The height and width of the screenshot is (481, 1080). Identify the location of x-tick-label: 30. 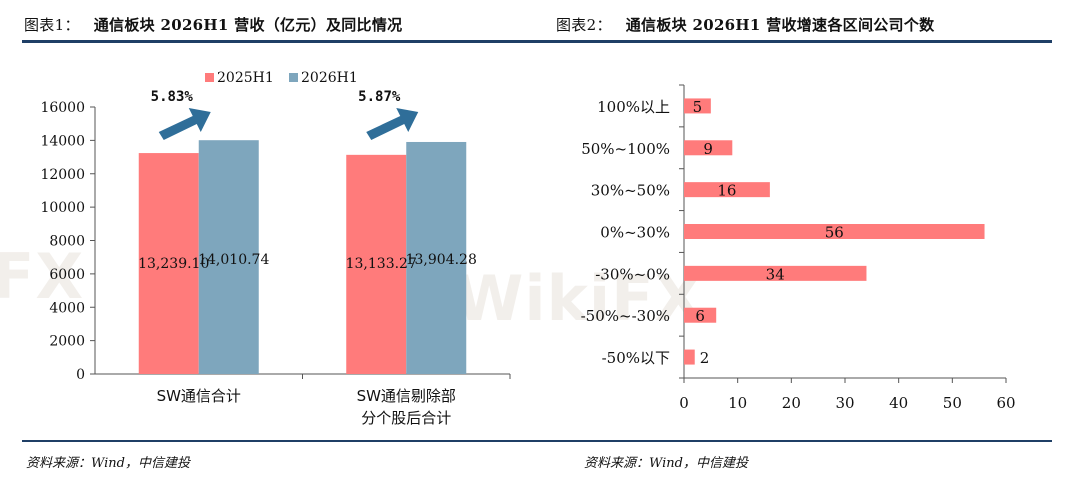
(844, 403).